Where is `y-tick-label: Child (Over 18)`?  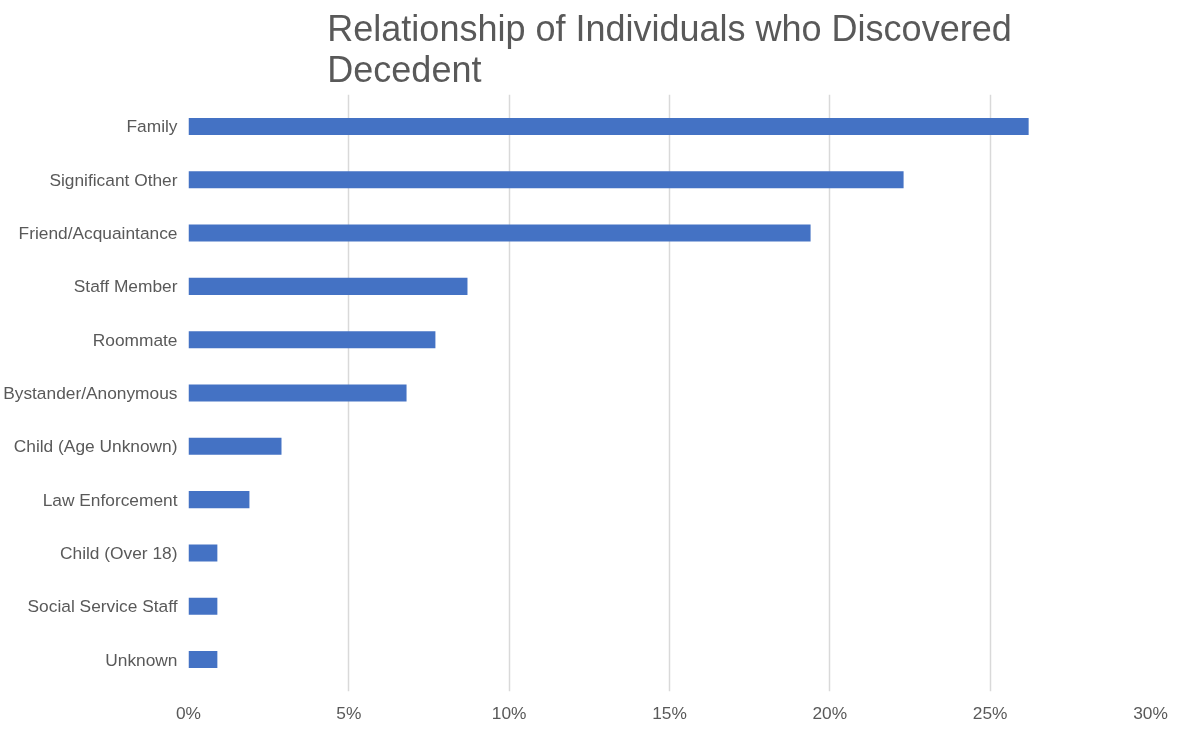
y-tick-label: Child (Over 18) is located at coordinates (119, 552).